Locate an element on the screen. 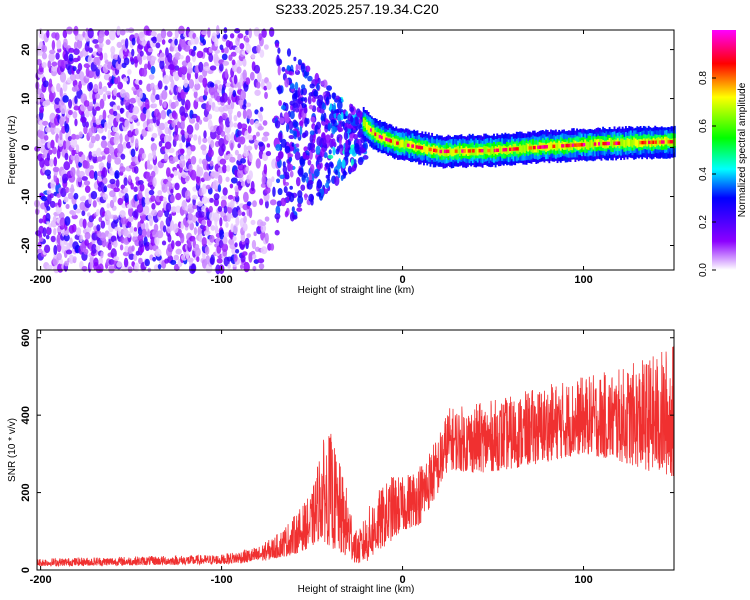 The width and height of the screenshot is (750, 600). colorbar-tick-label: 0.2 is located at coordinates (703, 222).